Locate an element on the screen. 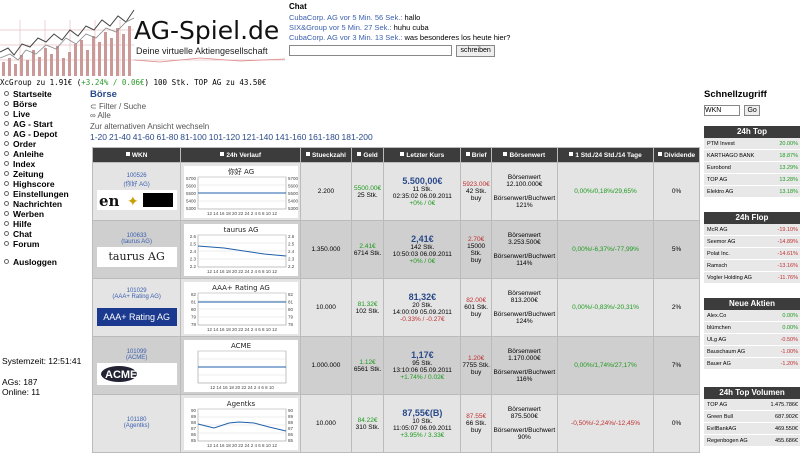 Image resolution: width=800 pixels, height=461 pixels. ranking-row: Bauer AG -1.20% is located at coordinates (752, 364).